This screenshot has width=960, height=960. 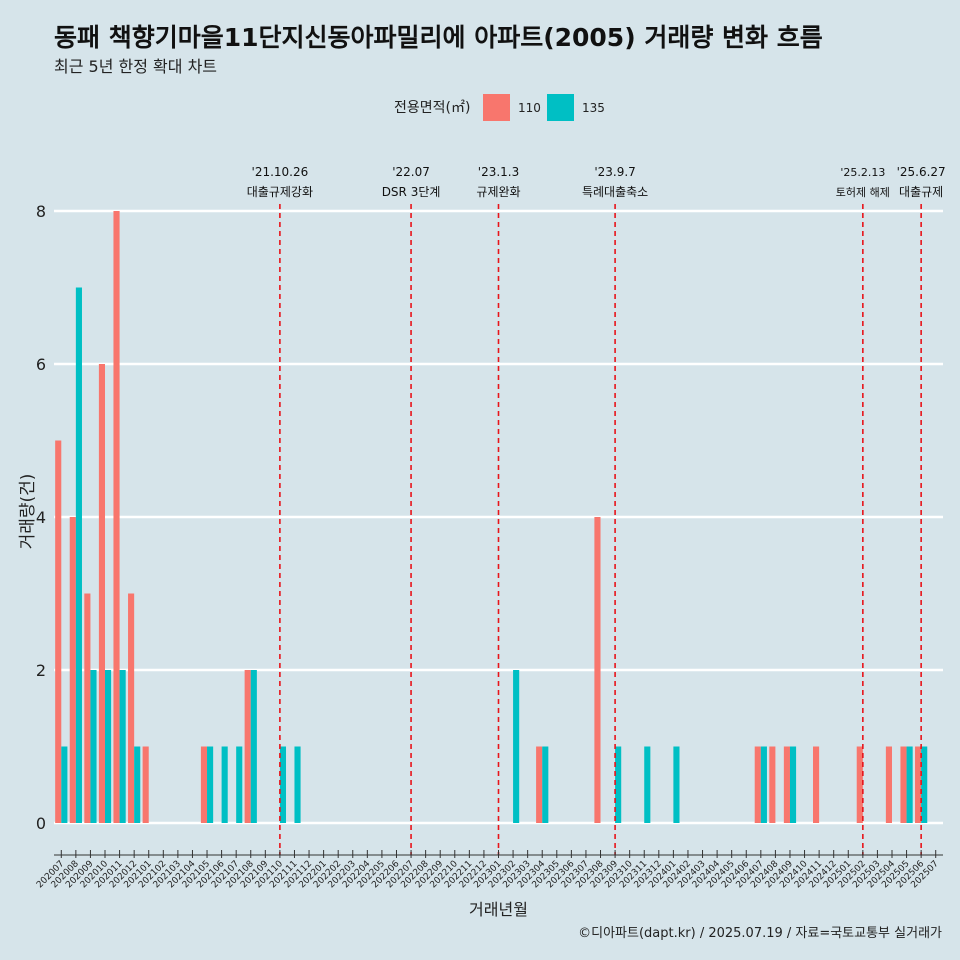 I want to click on annotation-date: '22.07, so click(x=411, y=172).